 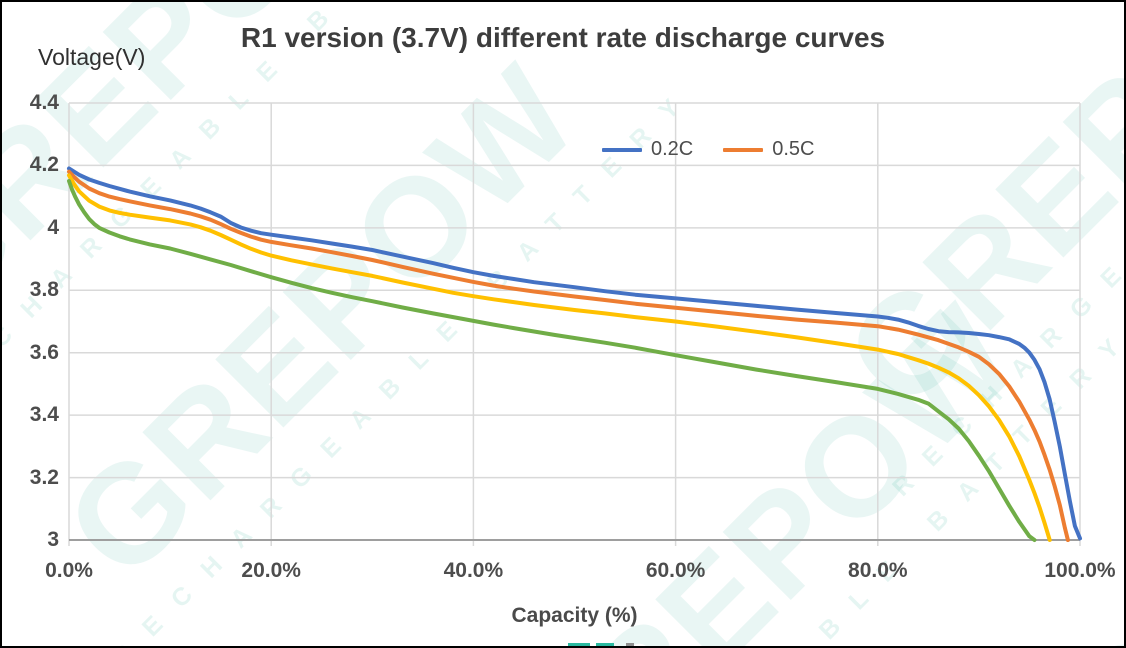 I want to click on y-tick-label: 4, so click(x=53, y=227).